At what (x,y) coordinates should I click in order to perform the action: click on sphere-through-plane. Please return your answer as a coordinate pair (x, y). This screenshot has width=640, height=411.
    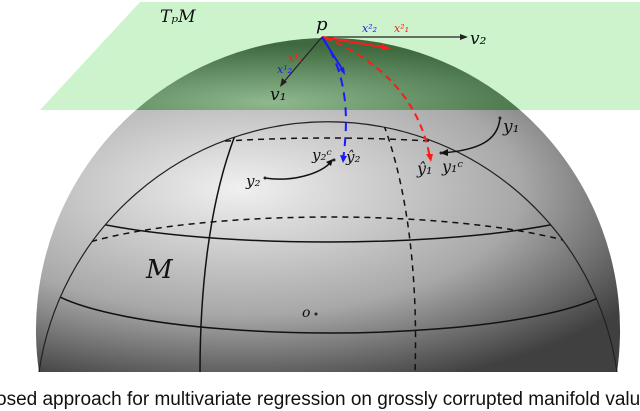
    Looking at the image, I should click on (328, 73).